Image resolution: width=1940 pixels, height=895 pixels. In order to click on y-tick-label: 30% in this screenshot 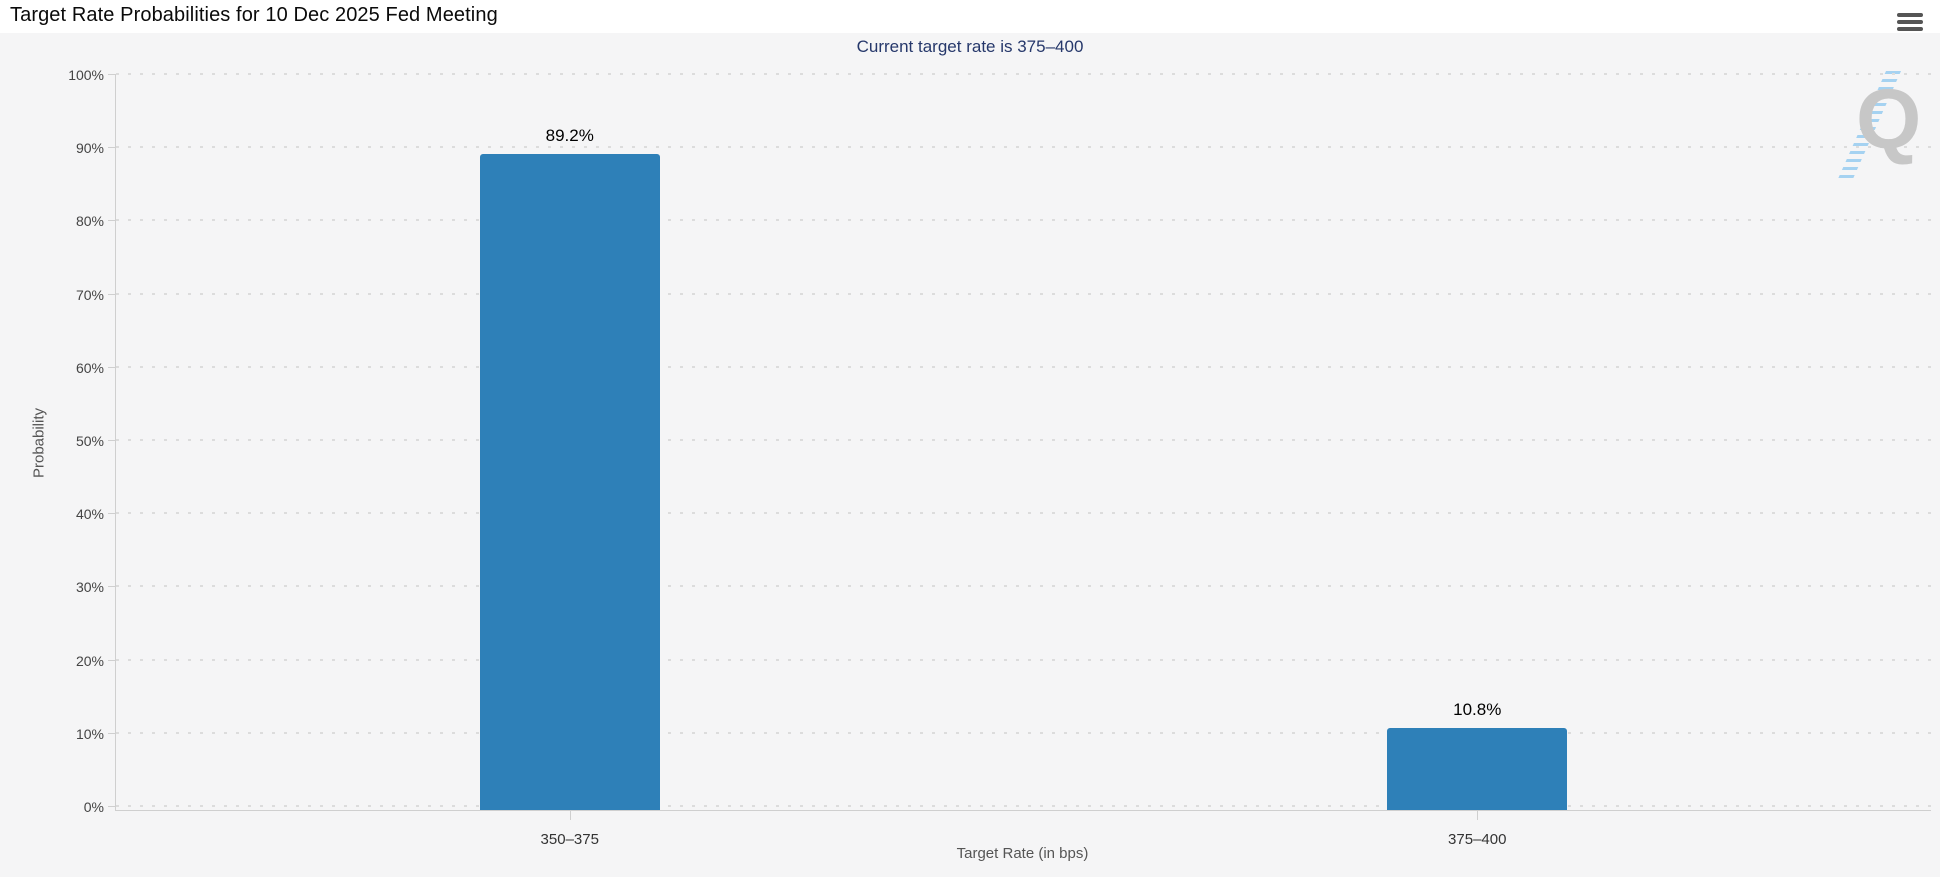, I will do `click(89, 587)`.